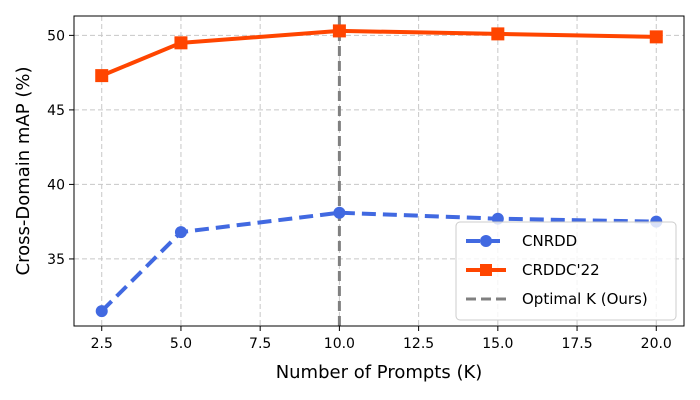 The height and width of the screenshot is (400, 700). What do you see at coordinates (585, 299) in the screenshot?
I see `legend-label-optimal-k: Optimal K (Ours)` at bounding box center [585, 299].